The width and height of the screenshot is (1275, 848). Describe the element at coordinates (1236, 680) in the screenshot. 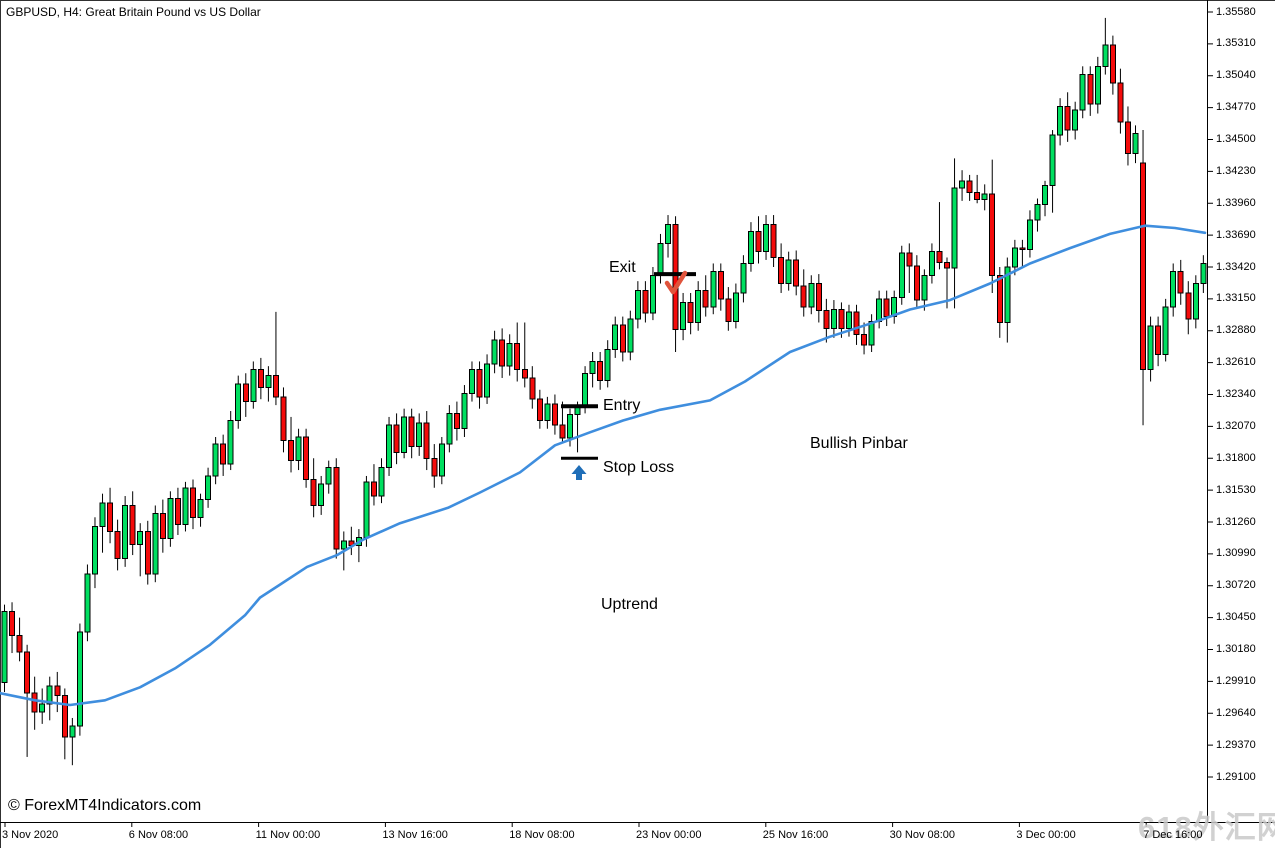

I see `price-axis-label: 1.29910` at that location.